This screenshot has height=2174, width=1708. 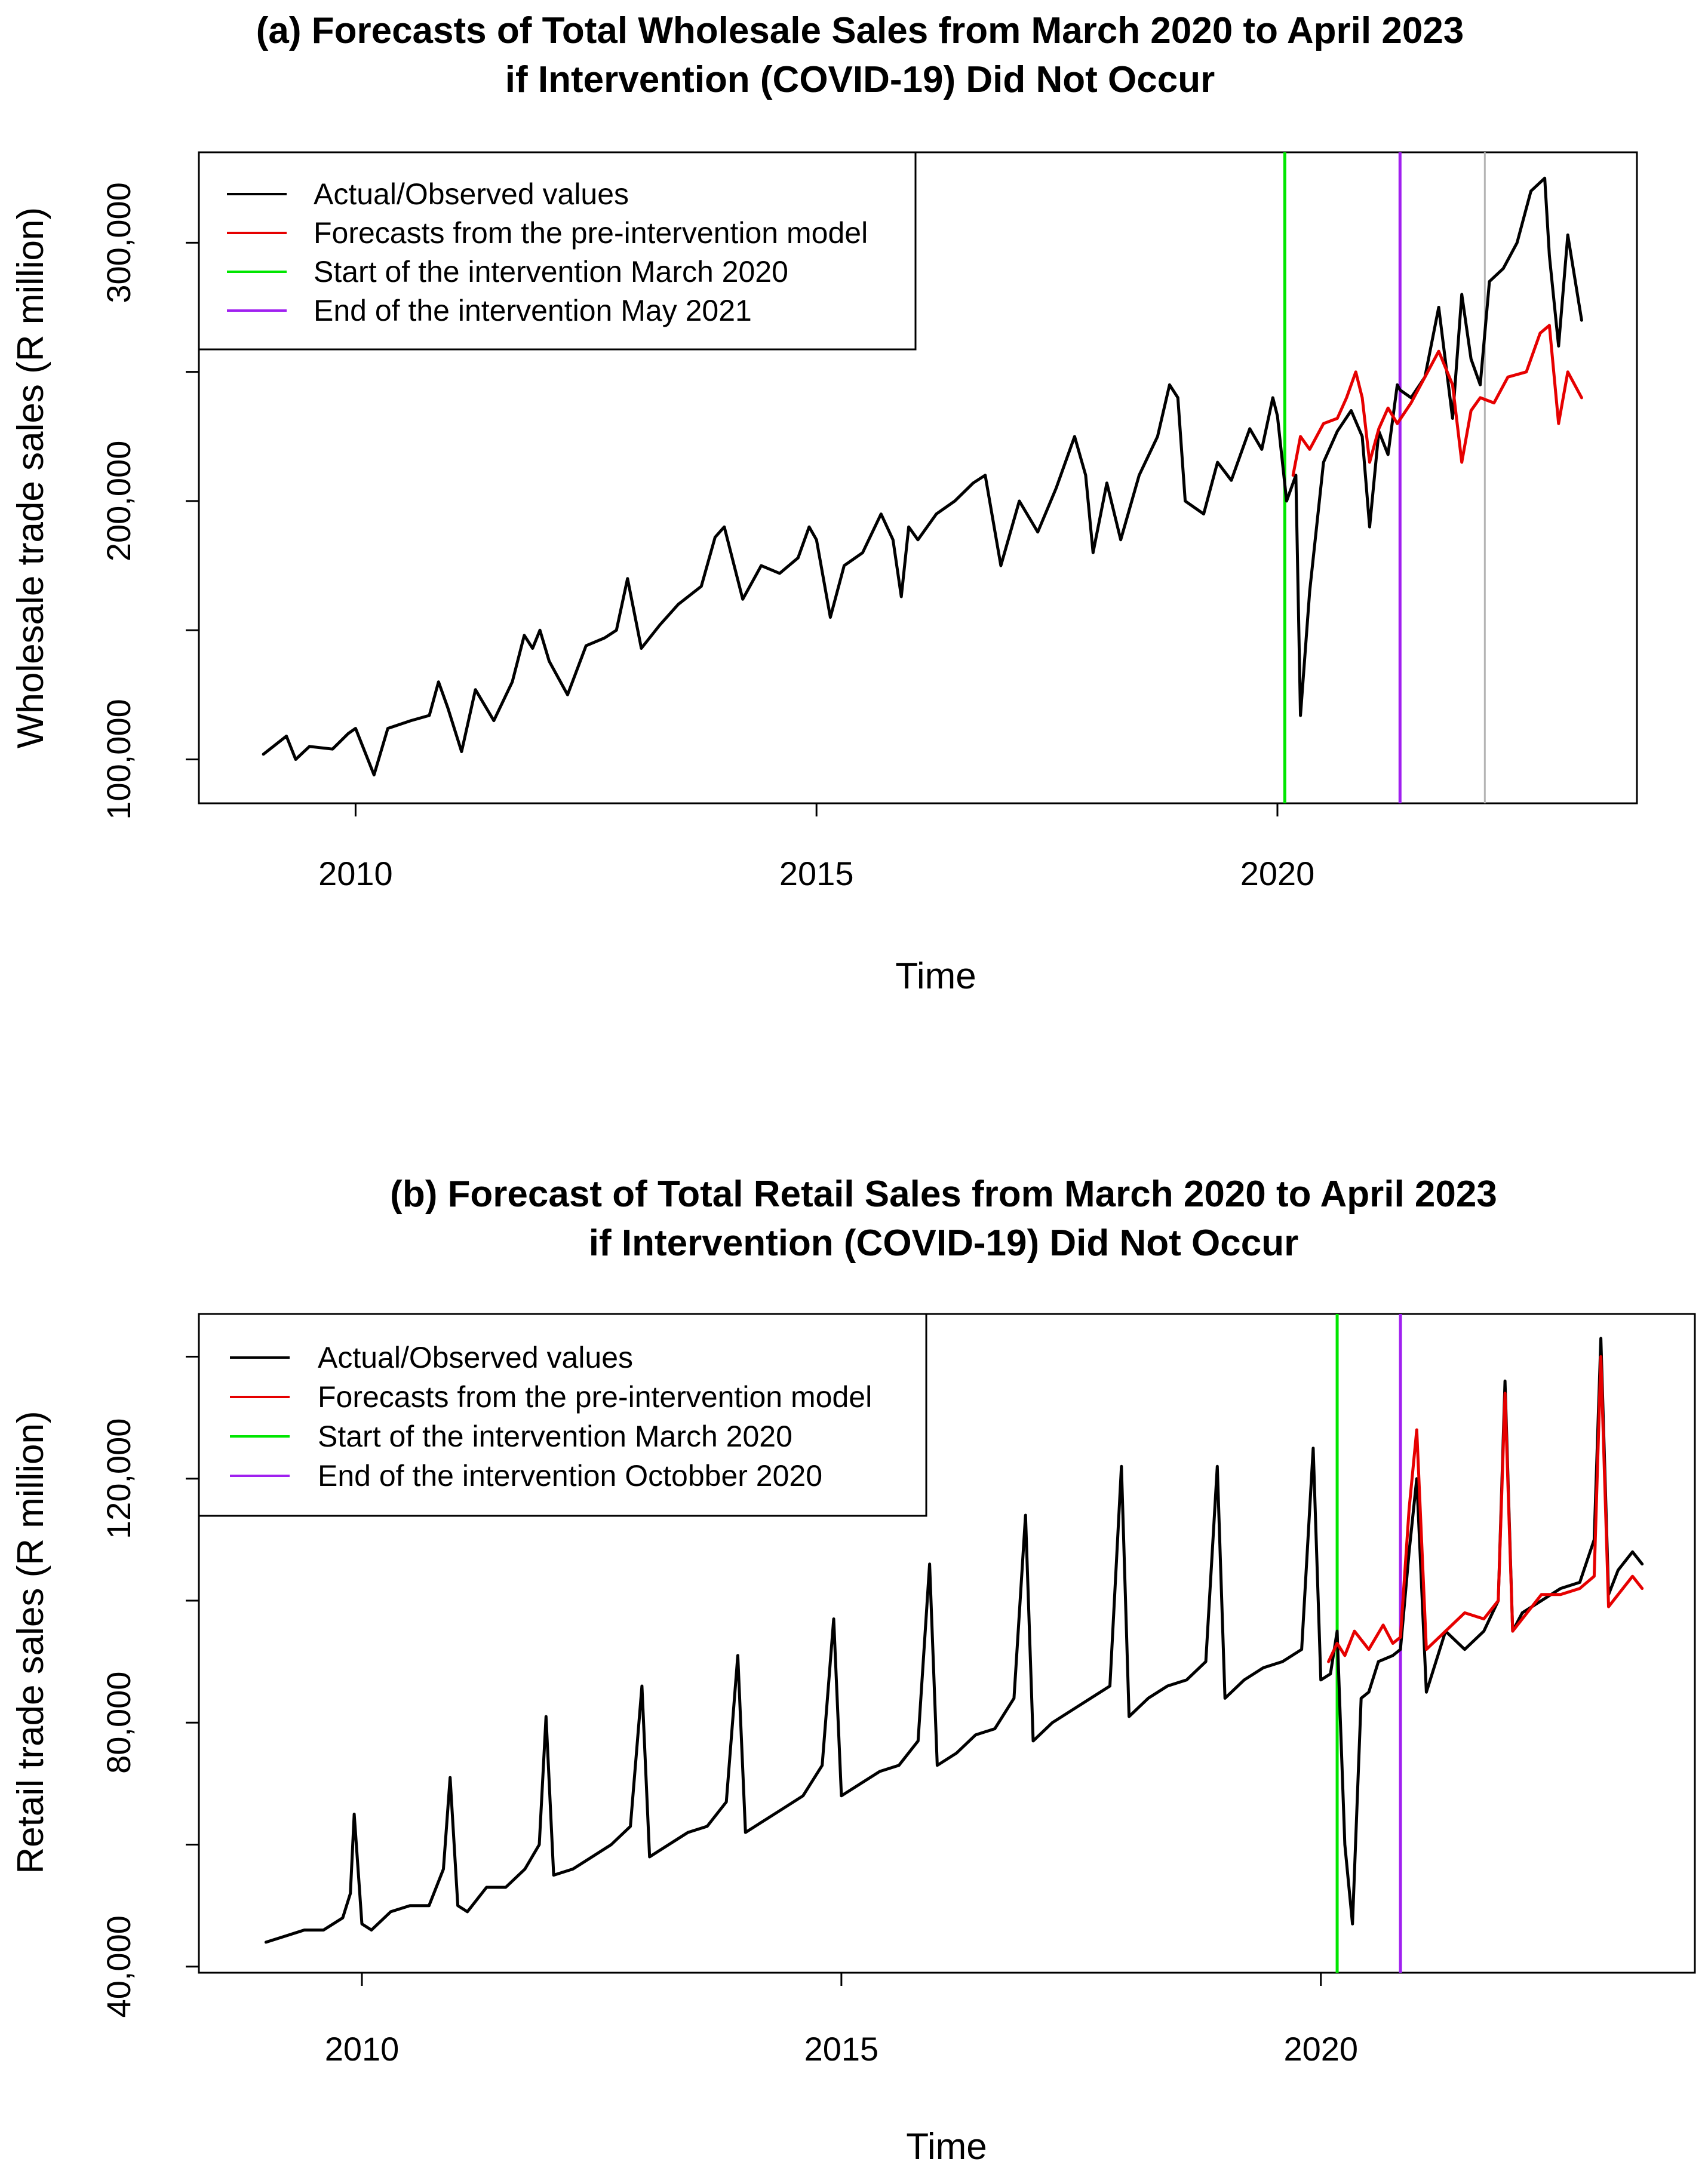 What do you see at coordinates (570, 1476) in the screenshot?
I see `legend-label-end: End of the intervention Octobber 2020` at bounding box center [570, 1476].